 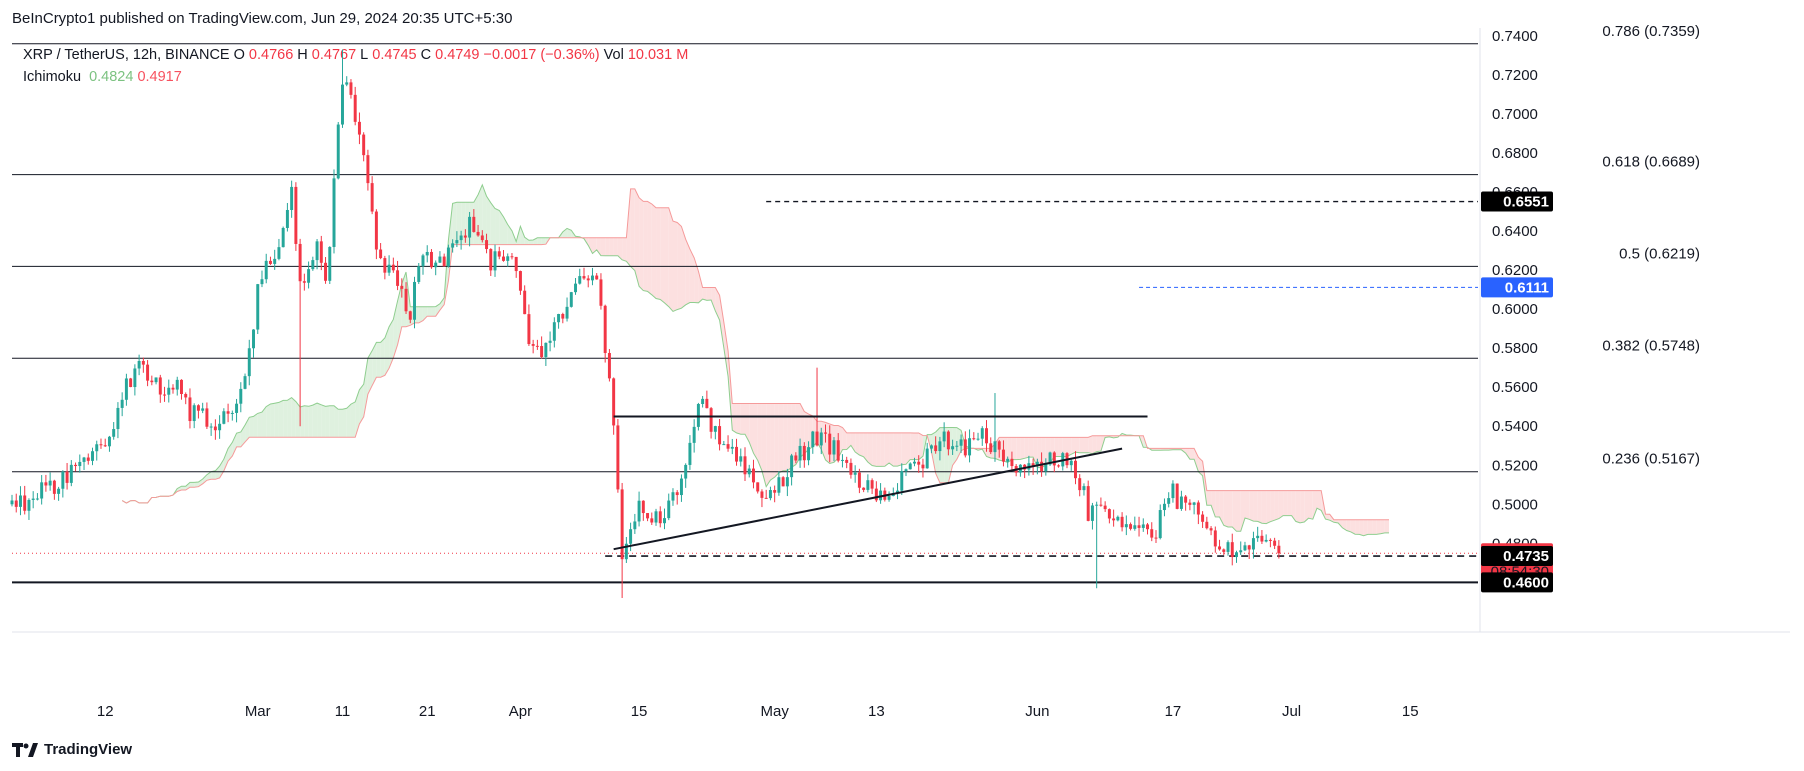 What do you see at coordinates (1526, 556) in the screenshot?
I see `price-tag-label: 0.4735` at bounding box center [1526, 556].